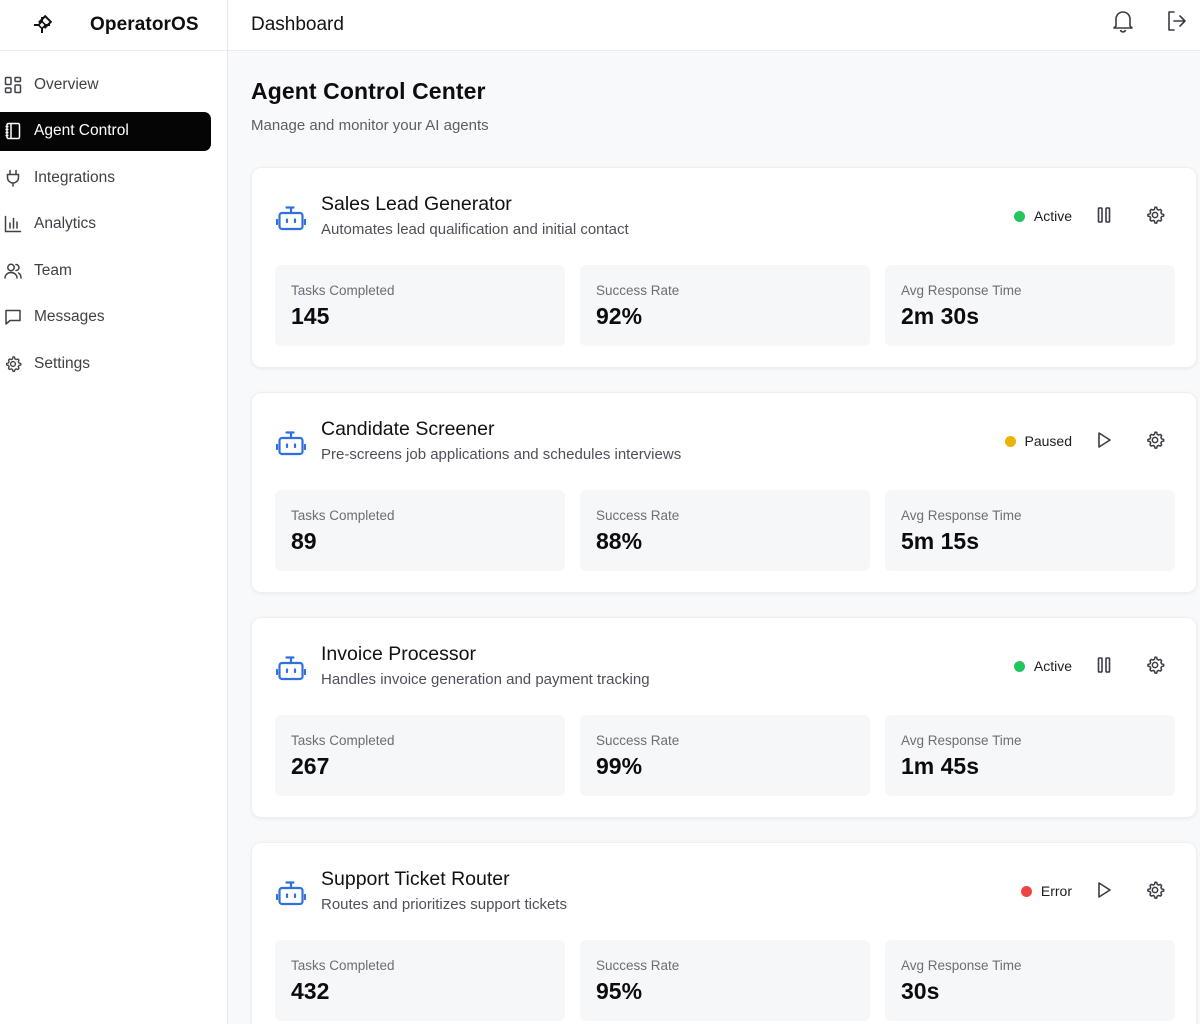 The image size is (1200, 1024). What do you see at coordinates (105, 317) in the screenshot?
I see `sidebar-item-messages: Messages` at bounding box center [105, 317].